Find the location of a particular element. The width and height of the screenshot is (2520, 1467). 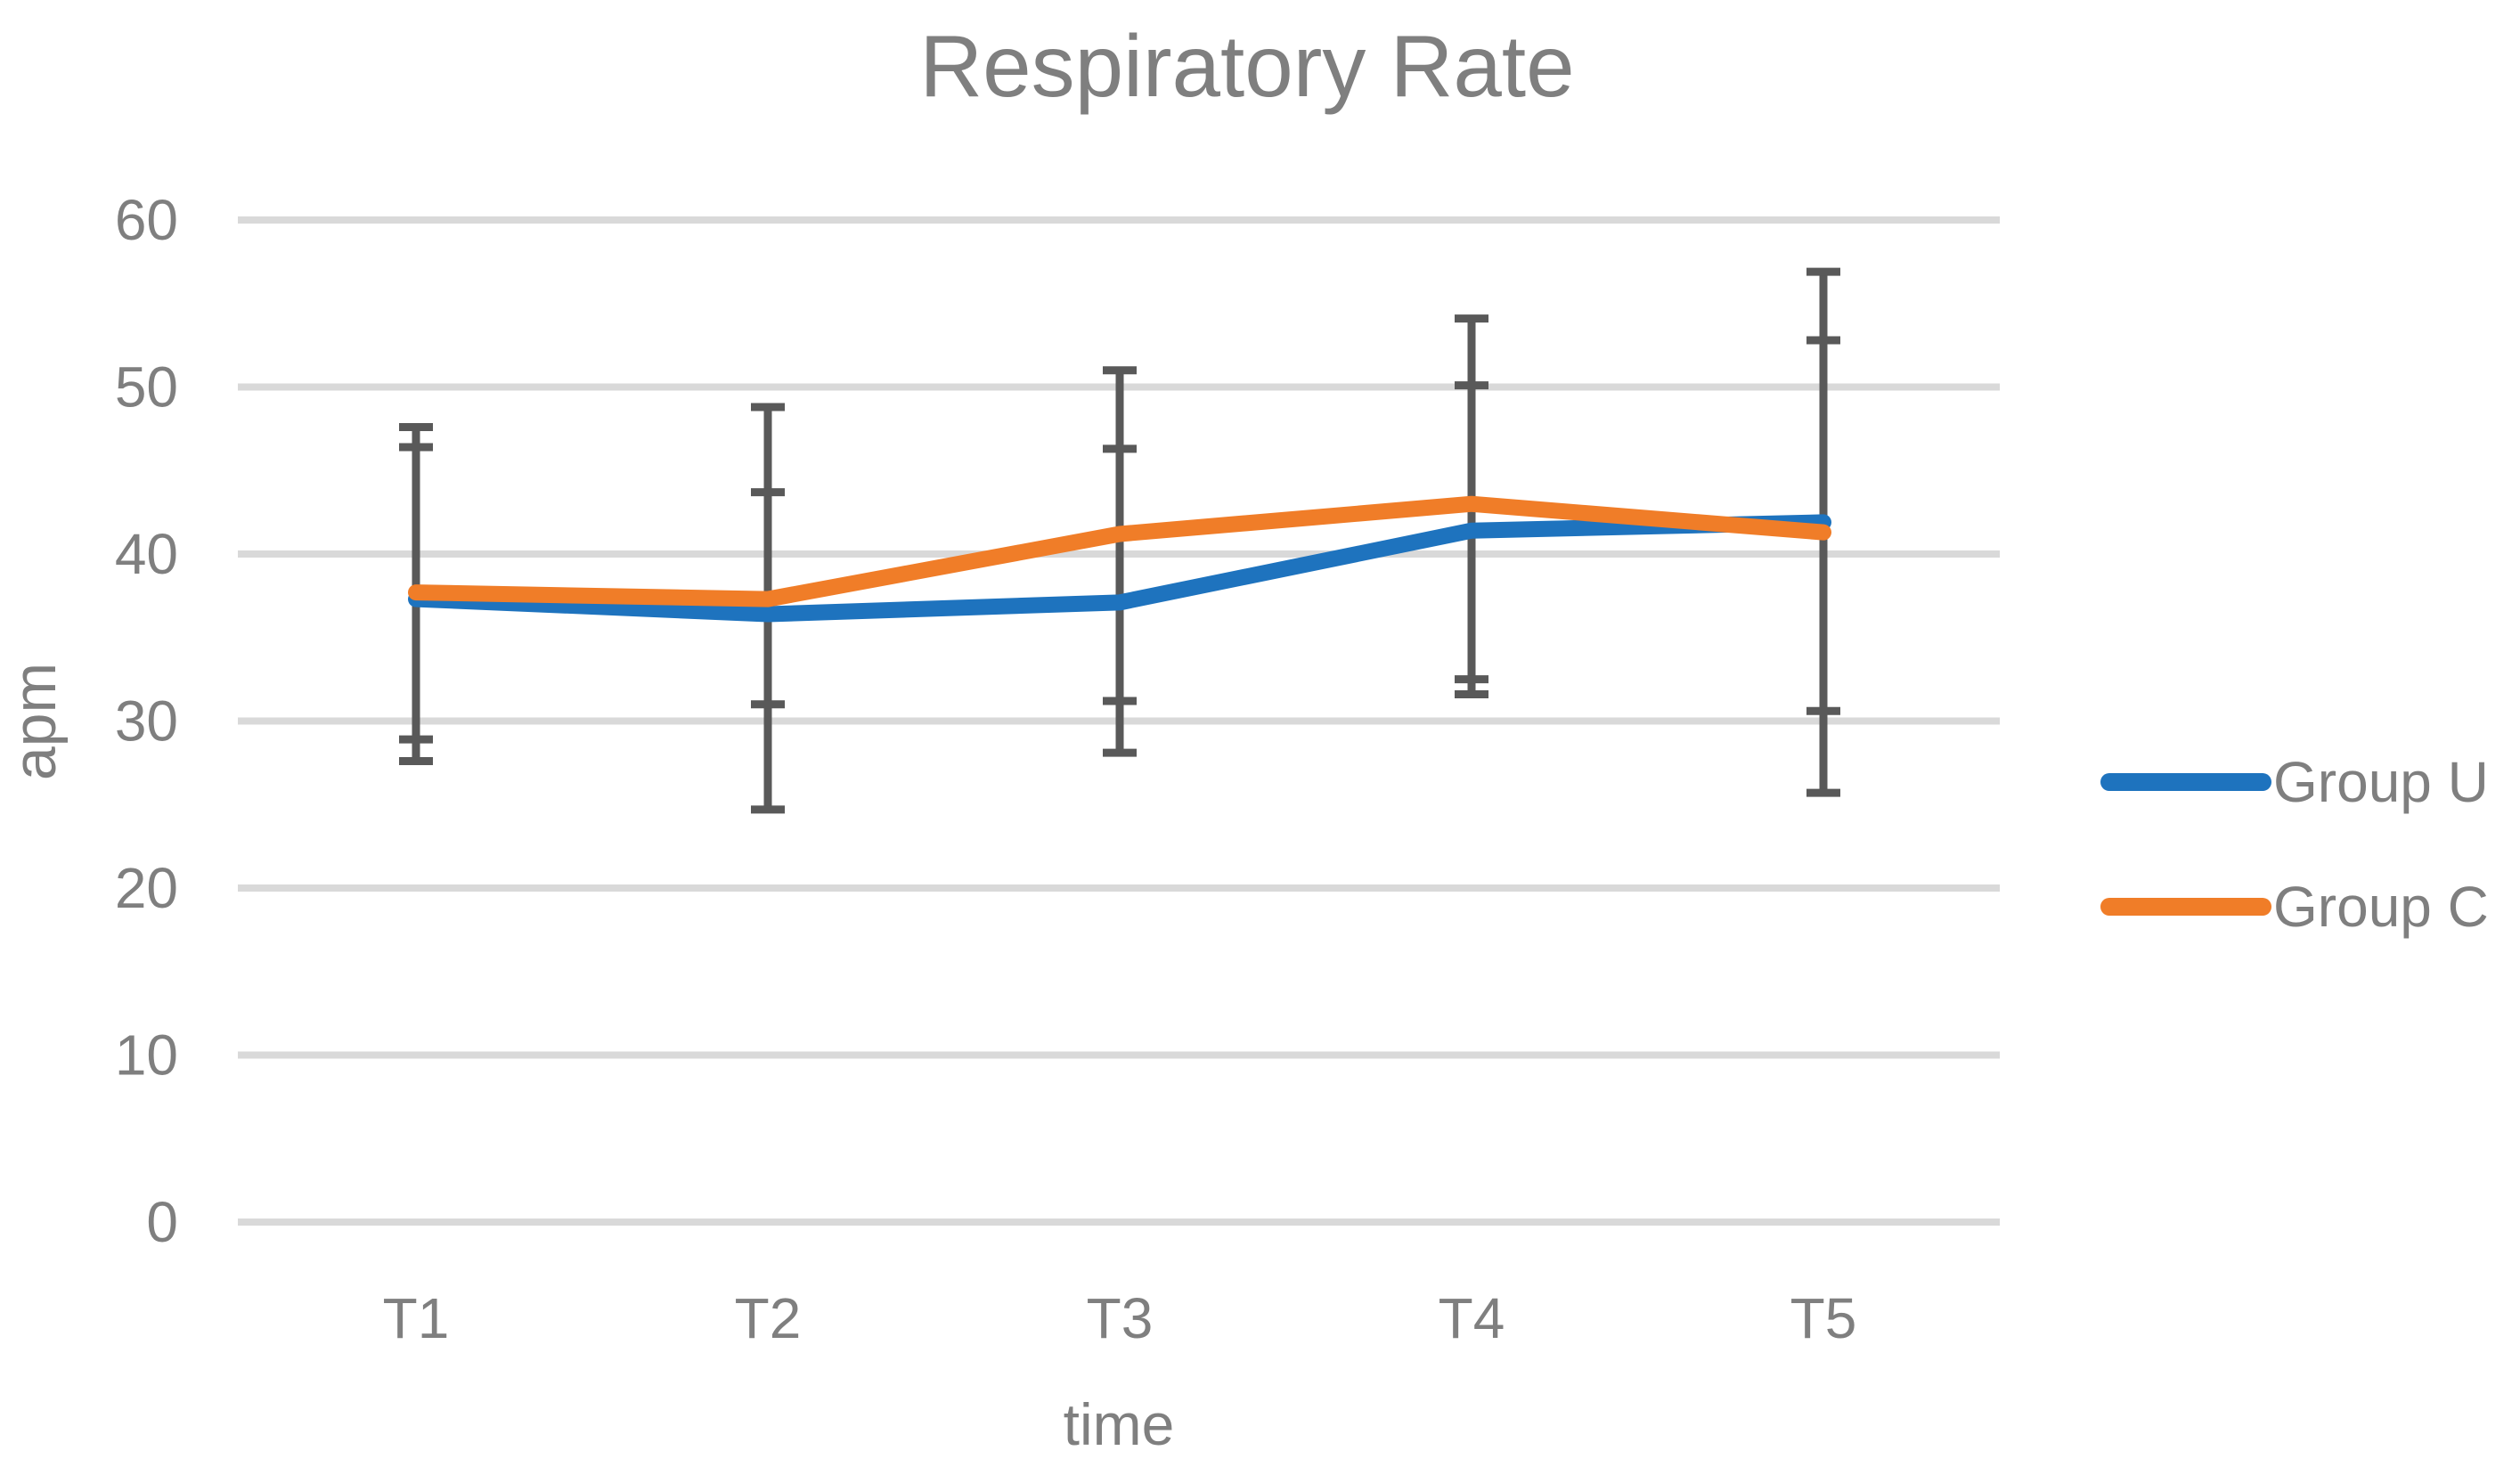

legend: Group U Group C is located at coordinates (2294, 844).